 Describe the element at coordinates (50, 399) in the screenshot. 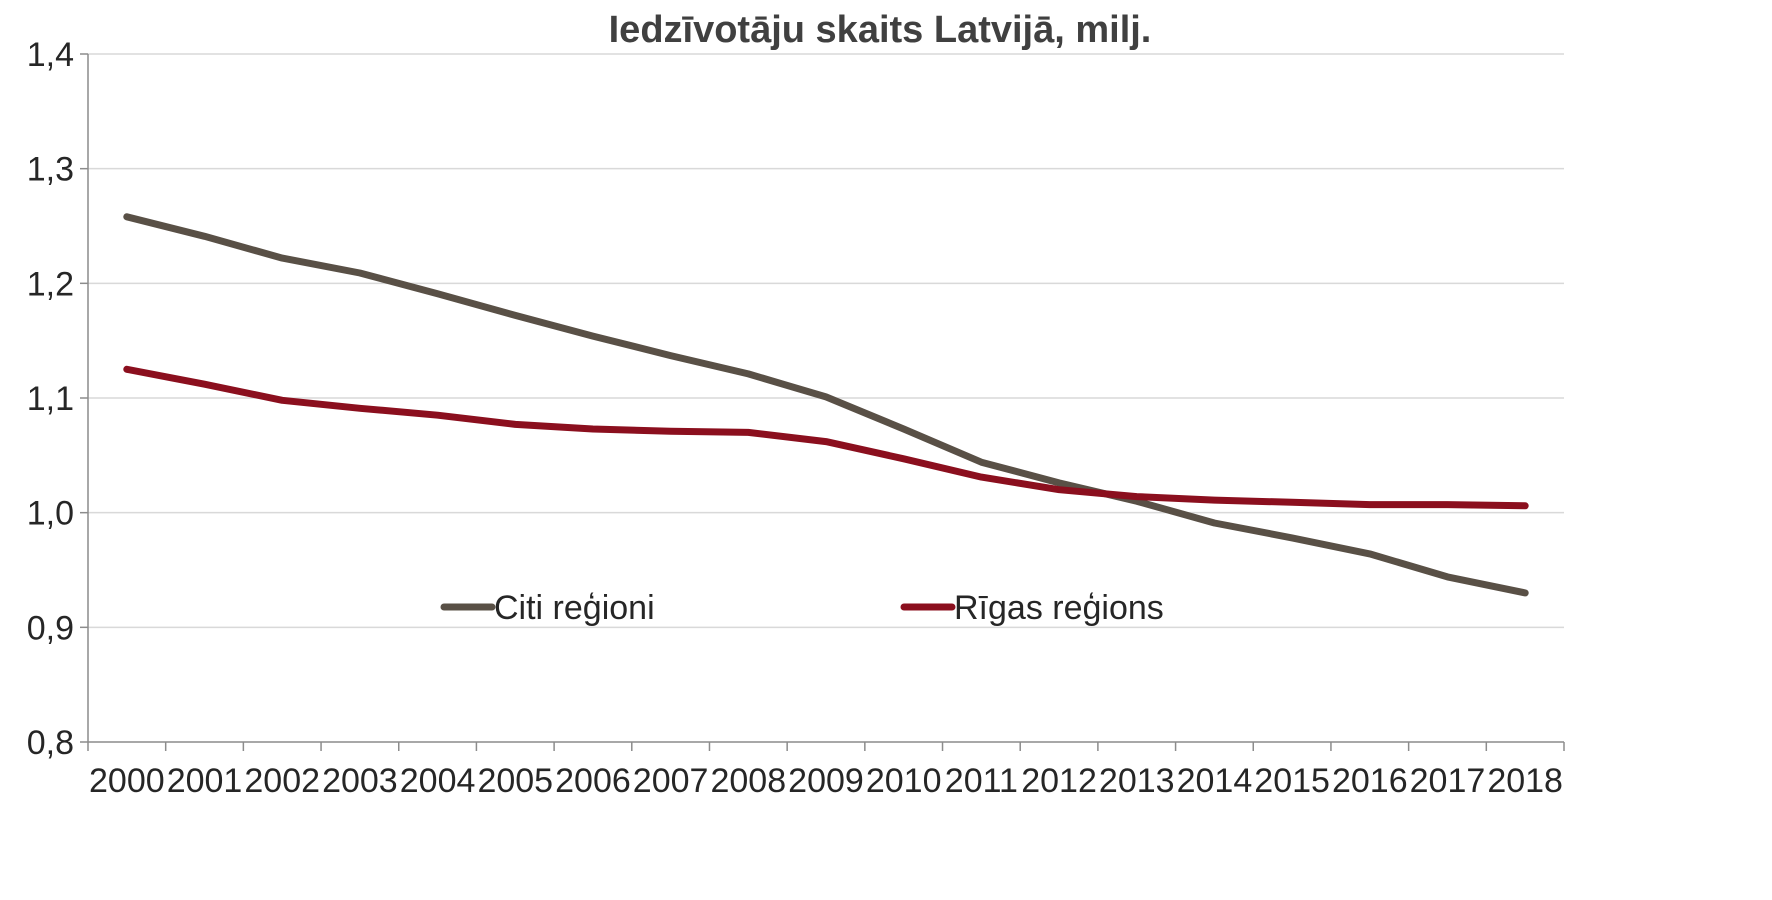

I see `y-tick-label: 1,1` at that location.